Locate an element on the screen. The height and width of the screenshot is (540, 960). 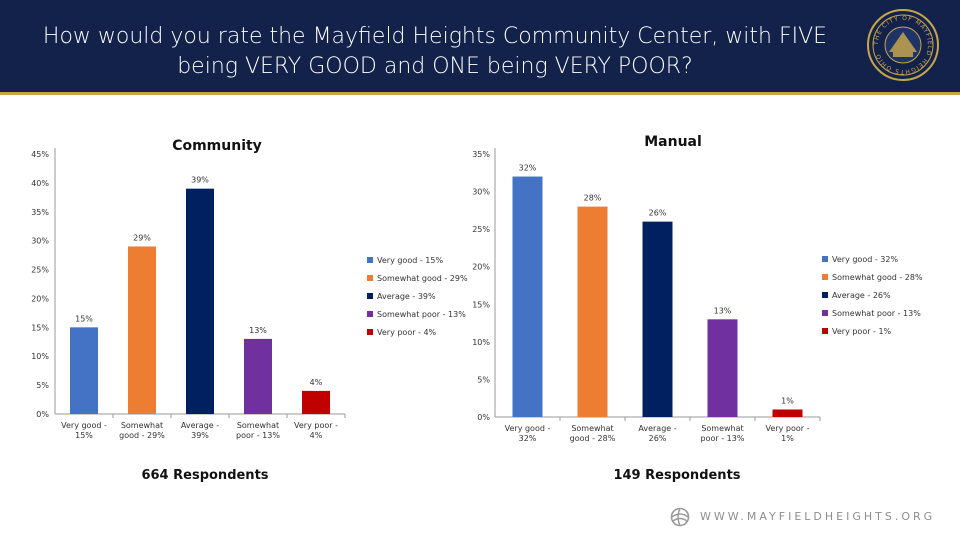
legend-entry: Average - 26% is located at coordinates (861, 295).